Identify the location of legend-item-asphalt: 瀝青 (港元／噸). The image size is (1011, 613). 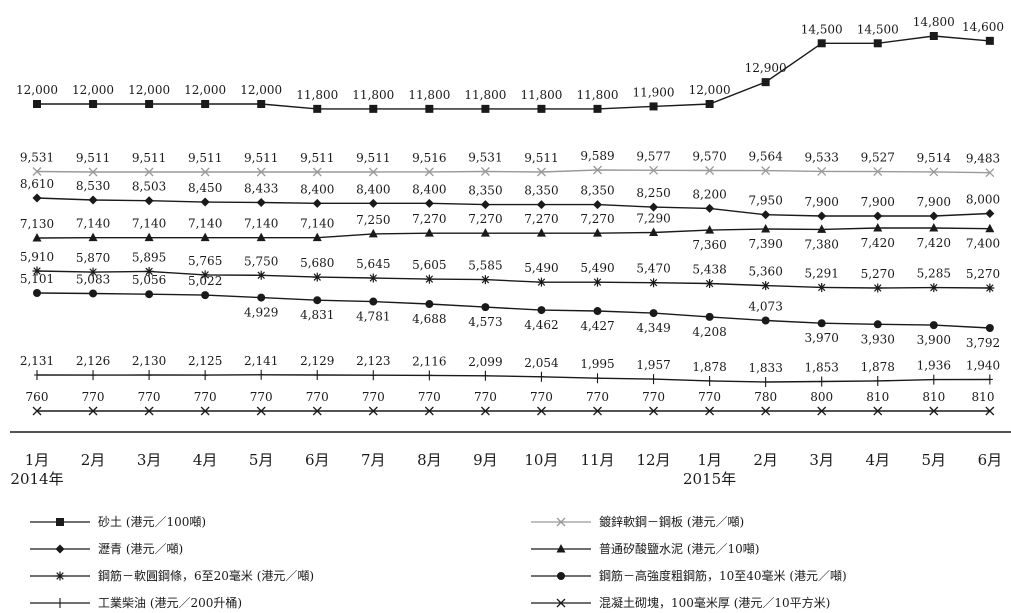
(106, 548).